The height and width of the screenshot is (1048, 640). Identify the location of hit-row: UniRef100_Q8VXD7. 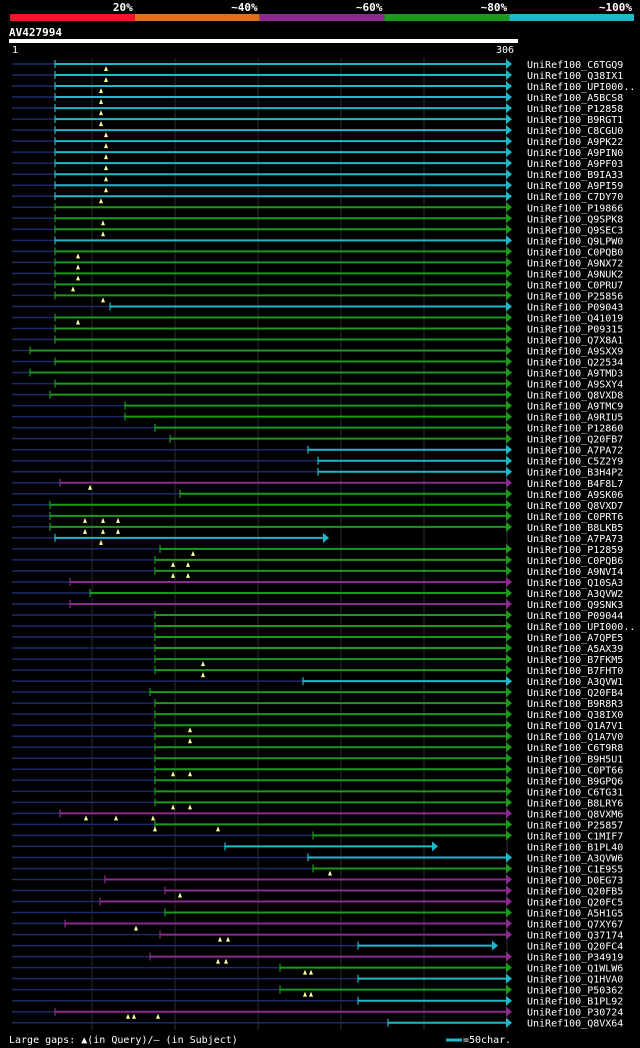
(317, 505).